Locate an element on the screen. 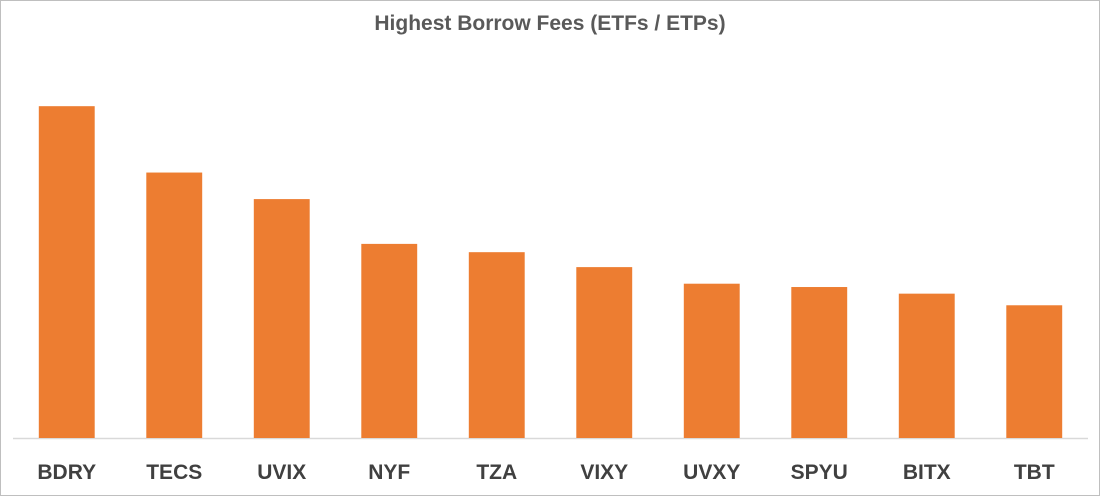  bar-tbt is located at coordinates (1034, 371).